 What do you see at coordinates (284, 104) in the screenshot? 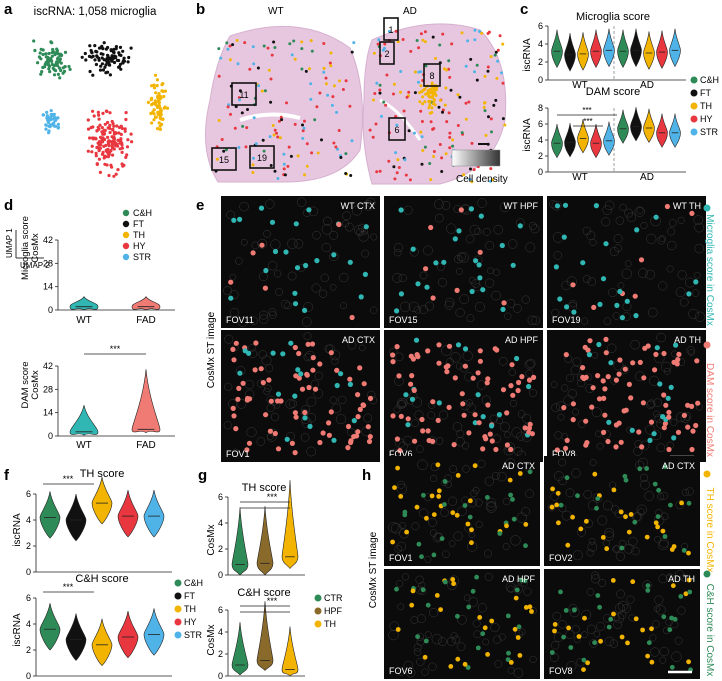
I see `wt-brain-section` at bounding box center [284, 104].